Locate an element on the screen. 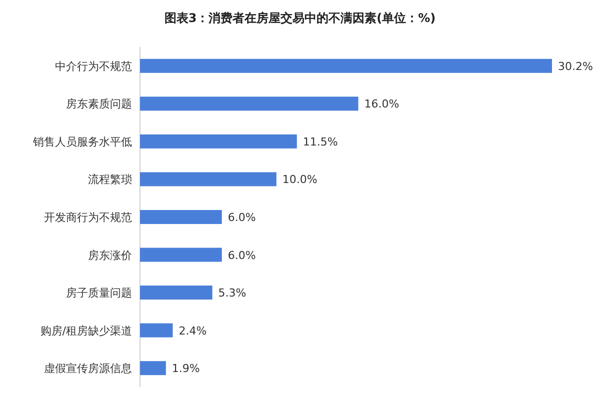 The width and height of the screenshot is (600, 397). data-label: 30.2% is located at coordinates (575, 66).